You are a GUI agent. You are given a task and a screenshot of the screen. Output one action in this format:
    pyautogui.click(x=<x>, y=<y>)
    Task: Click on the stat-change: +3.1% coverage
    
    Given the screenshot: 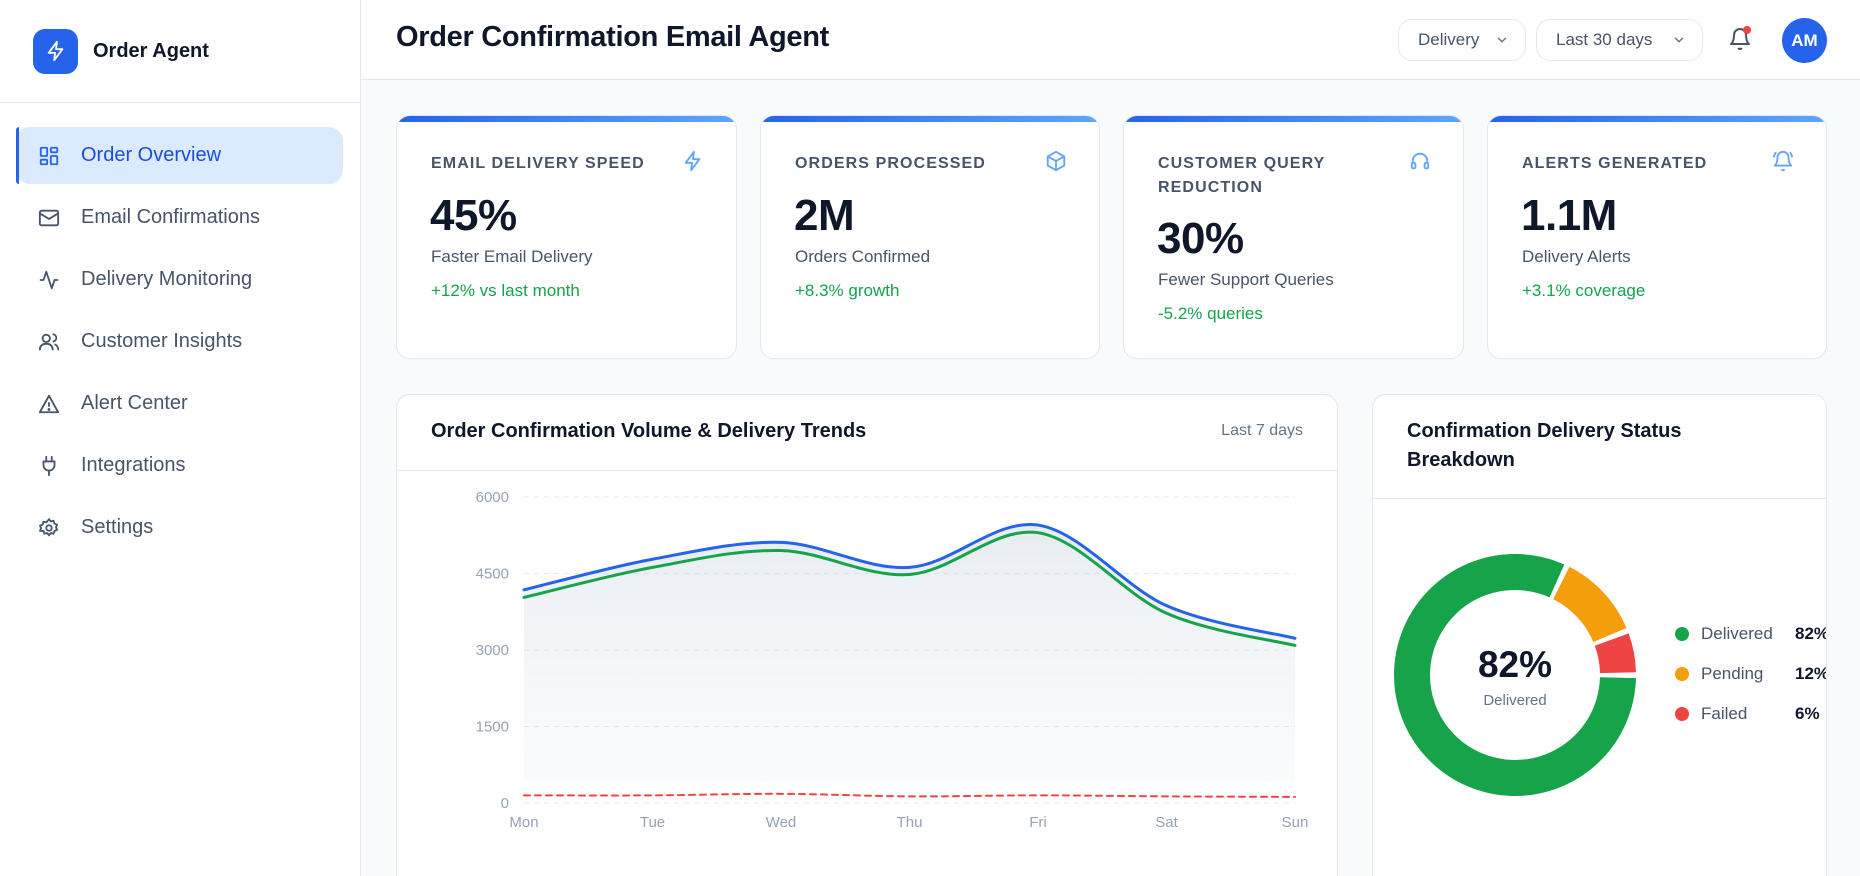 What is the action you would take?
    pyautogui.click(x=1584, y=290)
    